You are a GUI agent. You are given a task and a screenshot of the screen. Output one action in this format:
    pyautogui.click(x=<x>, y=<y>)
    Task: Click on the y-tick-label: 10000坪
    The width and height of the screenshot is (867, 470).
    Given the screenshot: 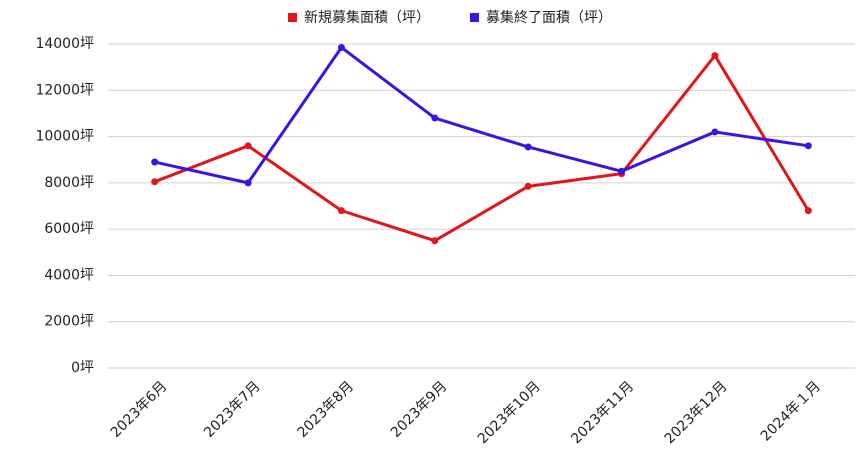 What is the action you would take?
    pyautogui.click(x=64, y=137)
    